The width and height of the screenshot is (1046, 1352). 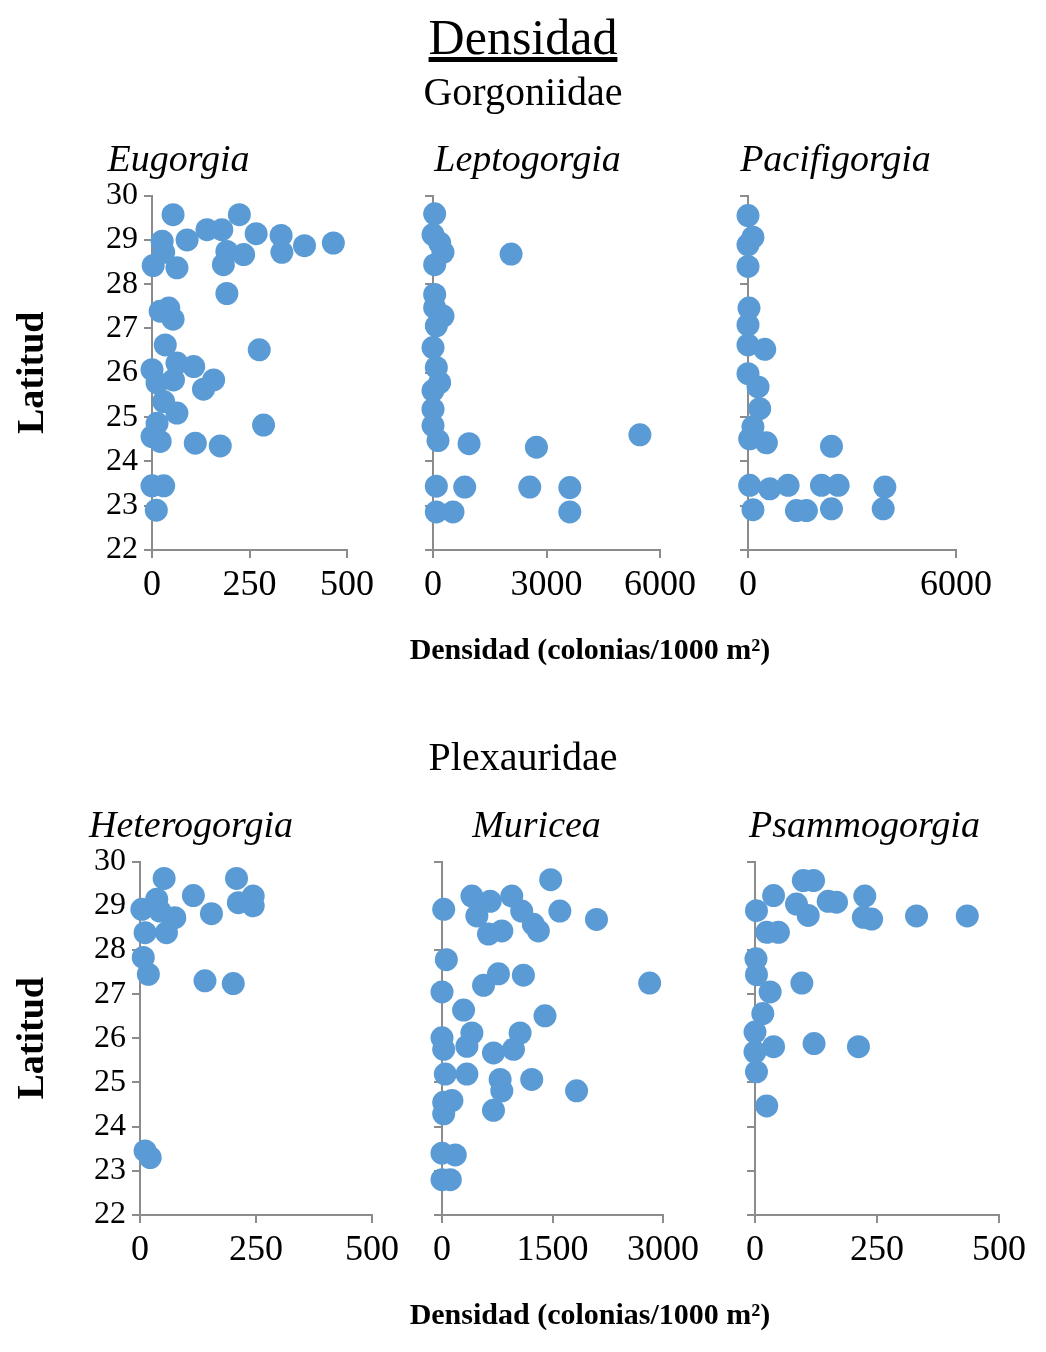 I want to click on chart-title: Muricea, so click(x=536, y=823).